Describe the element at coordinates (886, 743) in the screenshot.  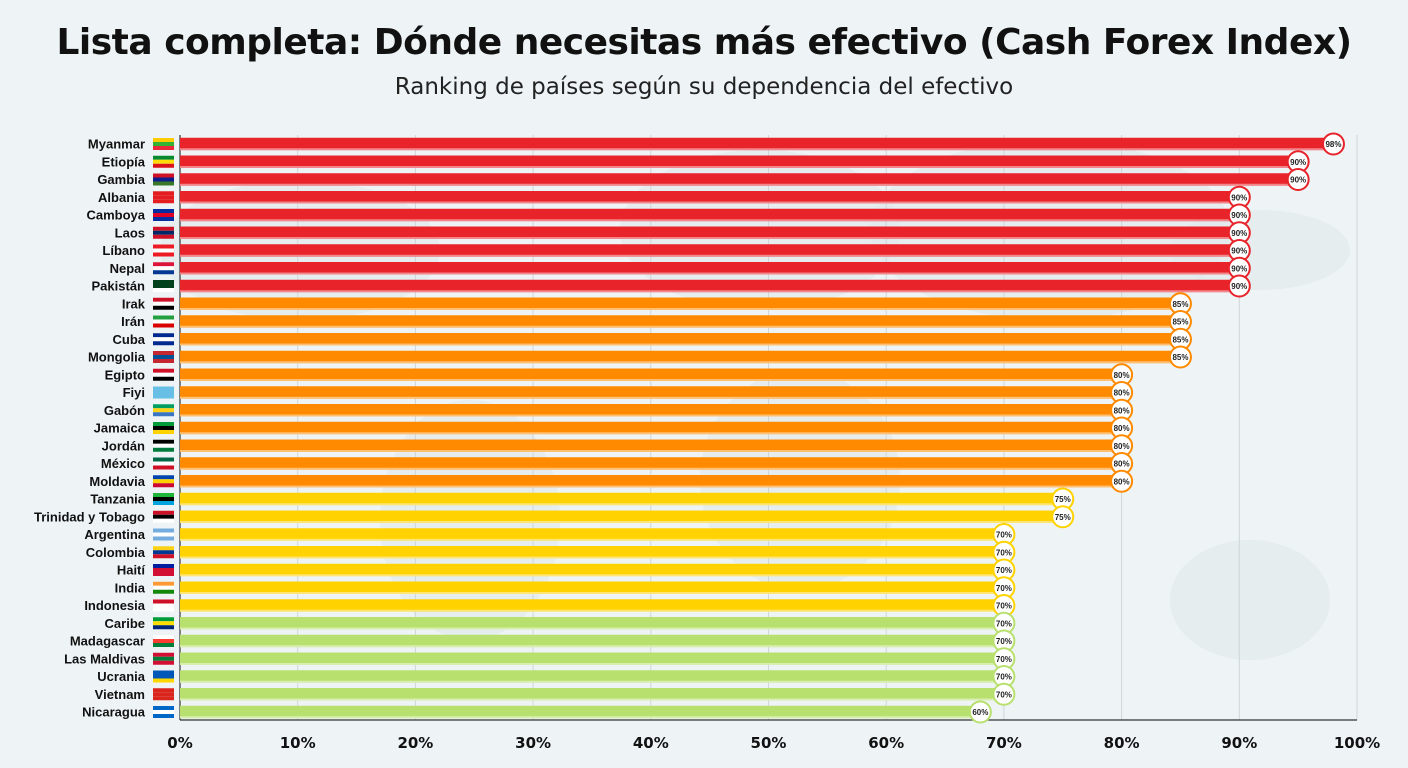
I see `x-tick-label: 60%` at that location.